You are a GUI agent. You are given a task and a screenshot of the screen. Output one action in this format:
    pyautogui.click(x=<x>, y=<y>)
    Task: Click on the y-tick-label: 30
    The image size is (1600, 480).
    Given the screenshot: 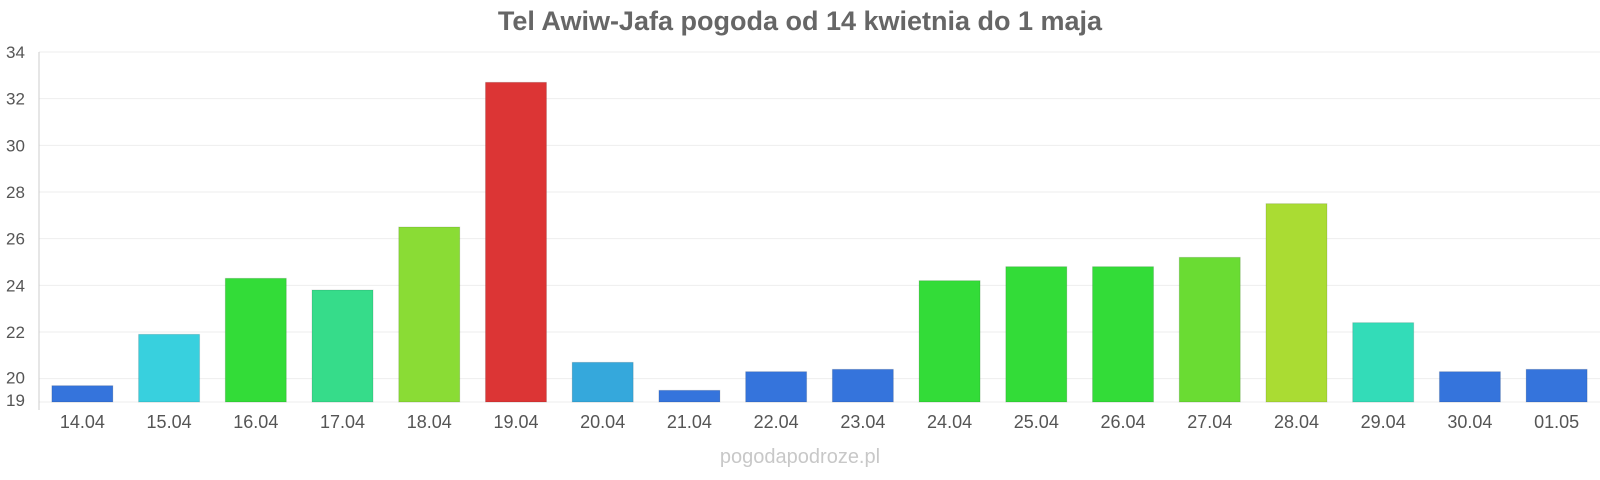 What is the action you would take?
    pyautogui.click(x=15, y=145)
    